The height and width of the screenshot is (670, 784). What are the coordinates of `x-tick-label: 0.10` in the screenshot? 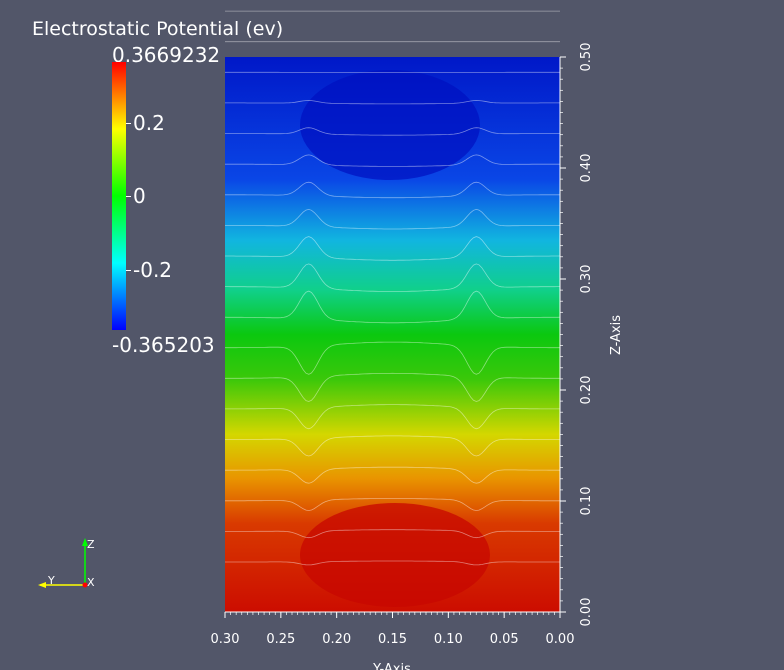 It's located at (448, 639).